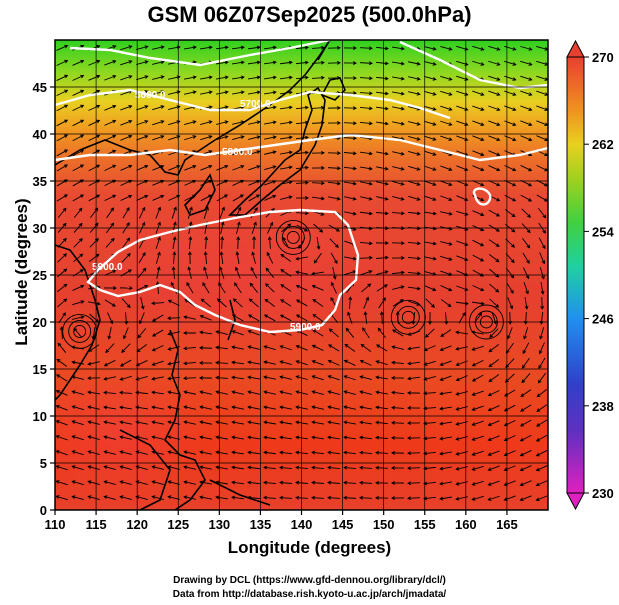 The image size is (619, 605). What do you see at coordinates (40, 134) in the screenshot?
I see `y-tick-label: 40` at bounding box center [40, 134].